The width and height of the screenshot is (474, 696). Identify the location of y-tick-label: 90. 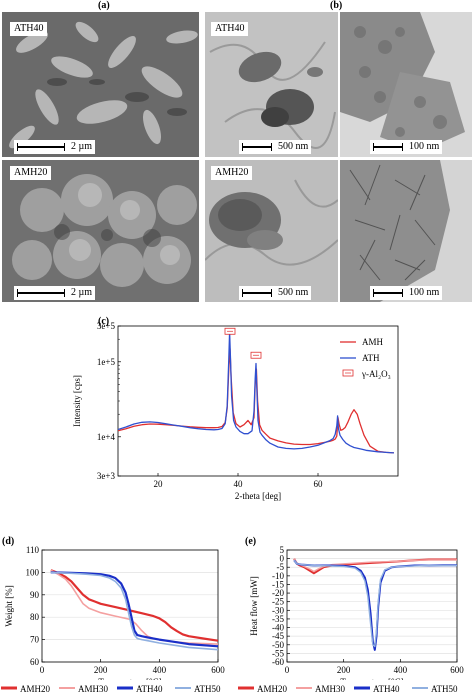
(35, 595).